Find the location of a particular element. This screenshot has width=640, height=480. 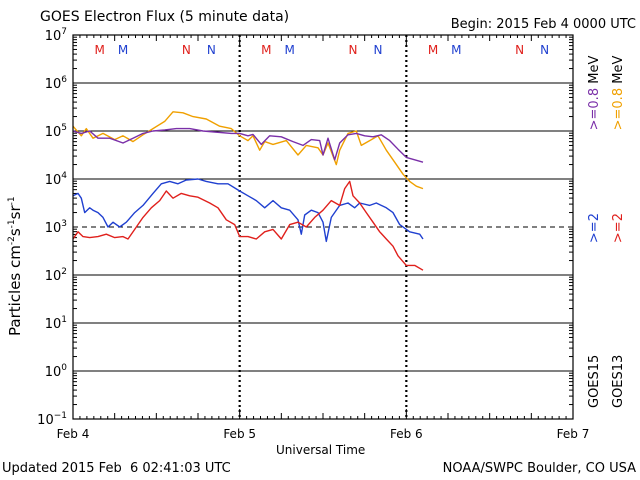

legend-goes15-unit: MeV is located at coordinates (594, 69).